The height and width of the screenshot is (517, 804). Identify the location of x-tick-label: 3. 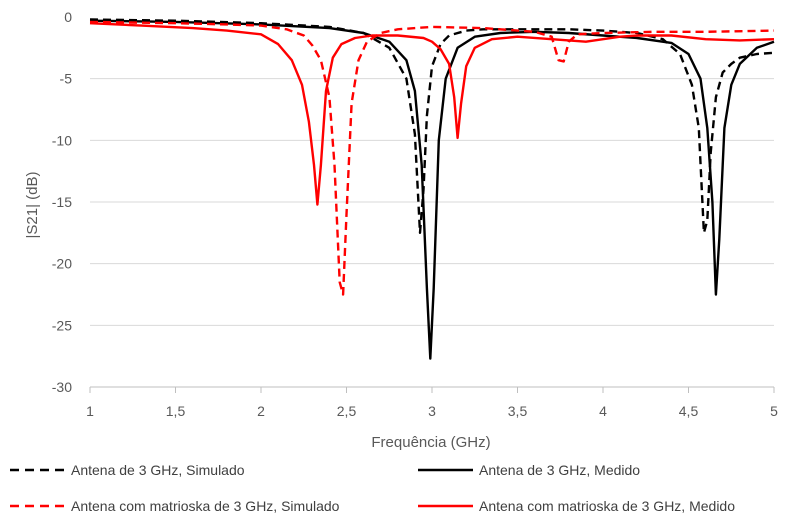
(432, 411).